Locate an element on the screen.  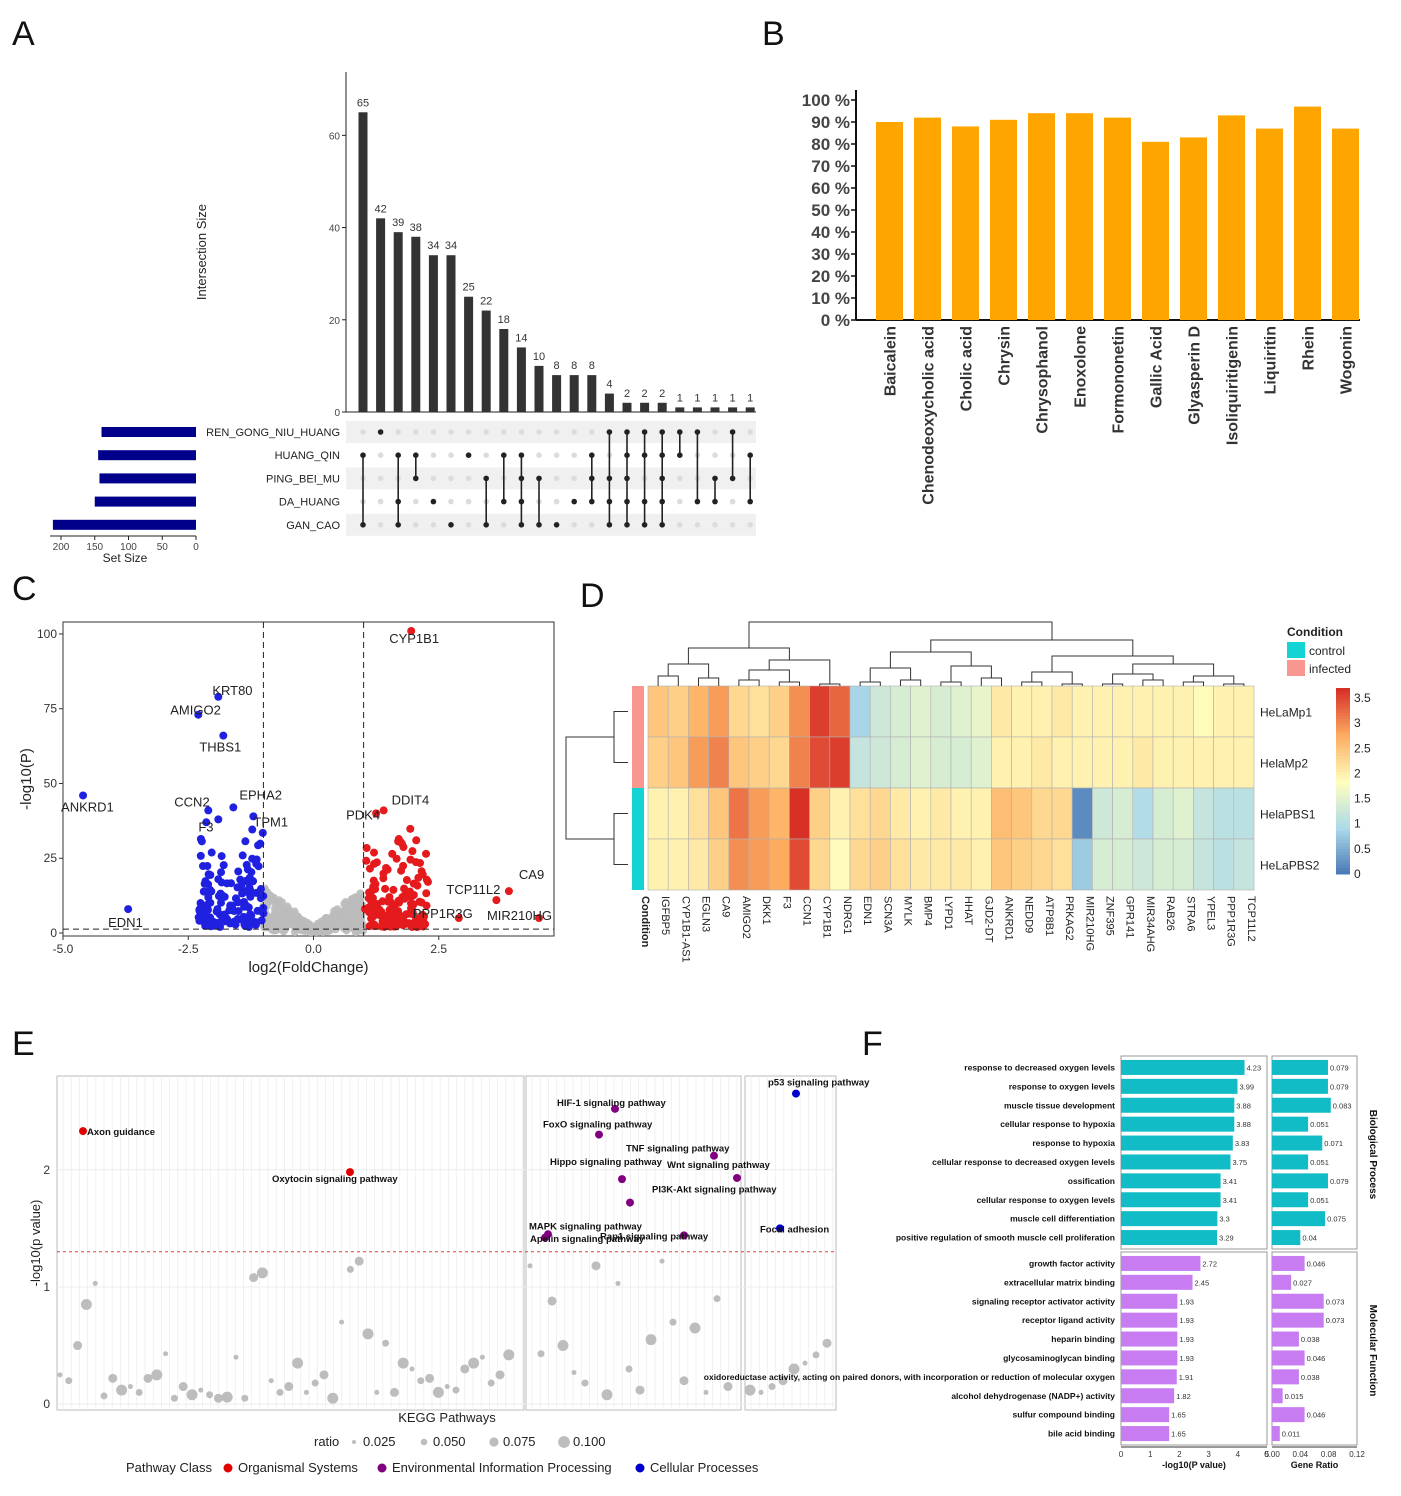
bar is located at coordinates (1155, 230).